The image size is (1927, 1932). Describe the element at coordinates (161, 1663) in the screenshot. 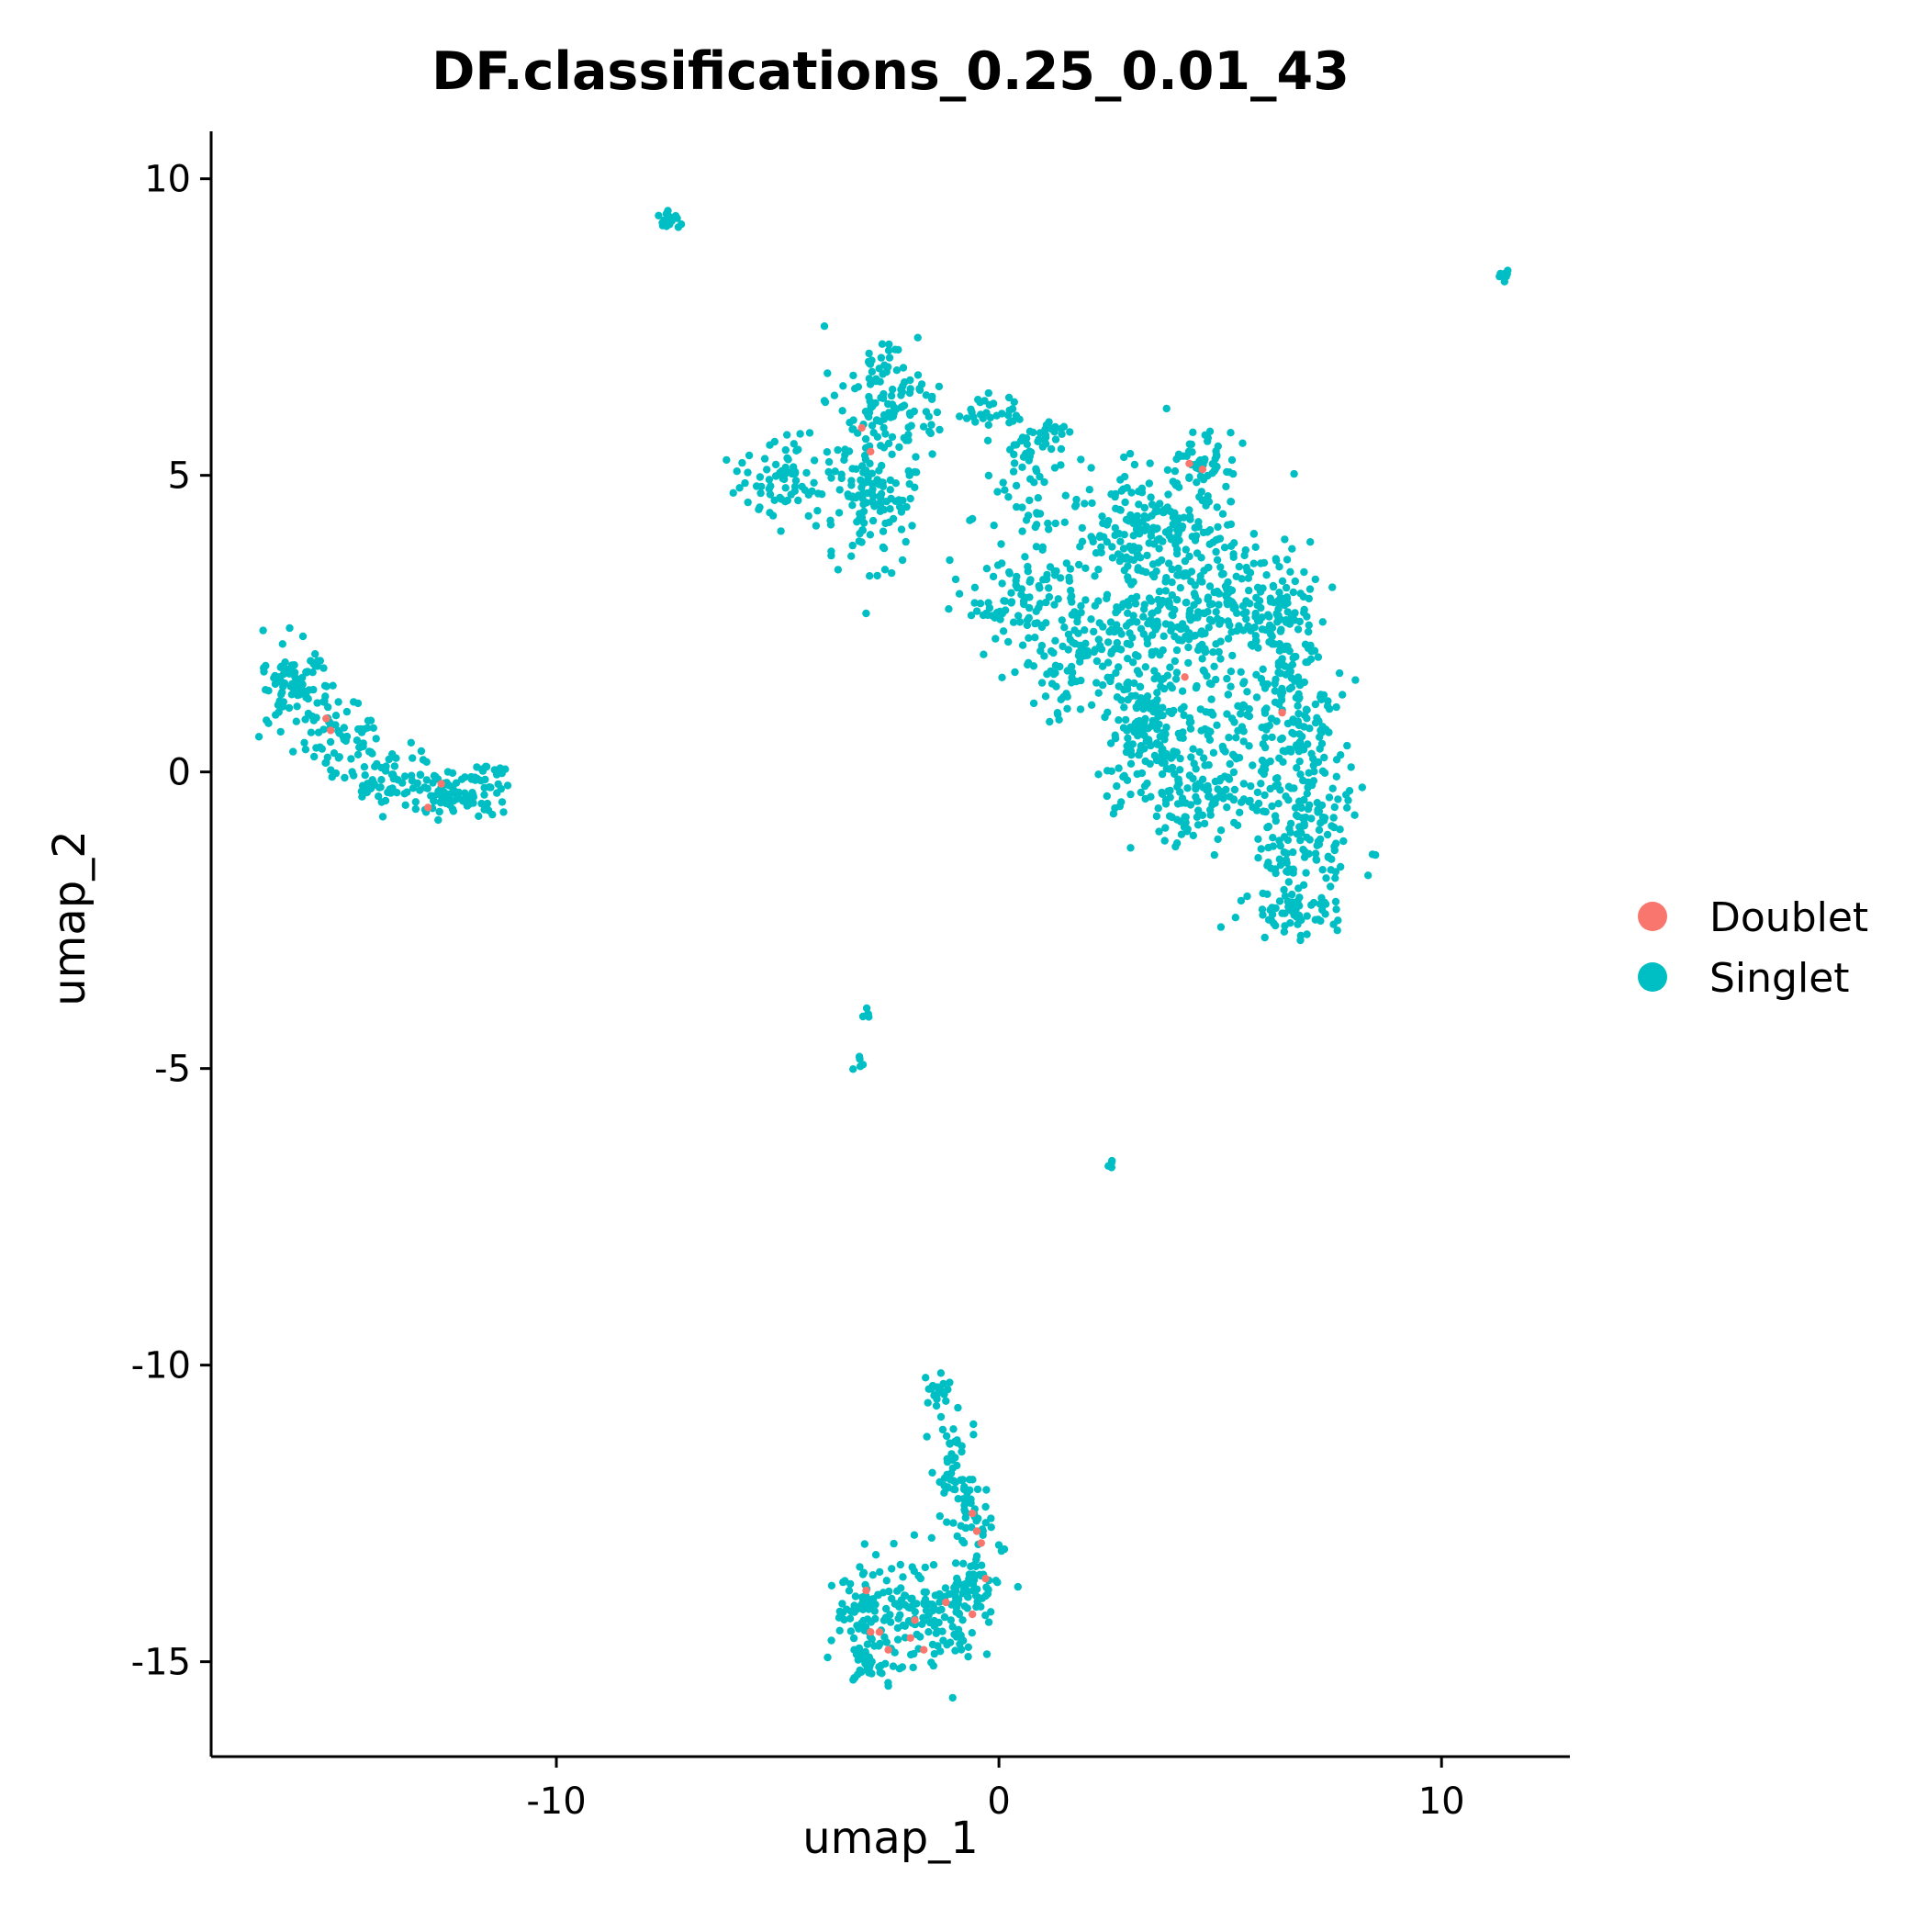

I see `y-tick-label: -15` at that location.